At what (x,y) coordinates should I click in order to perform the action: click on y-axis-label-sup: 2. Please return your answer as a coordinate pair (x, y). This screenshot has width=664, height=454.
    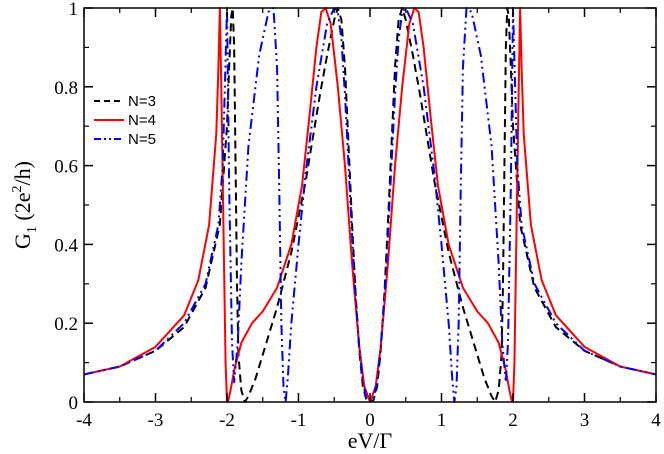
    Looking at the image, I should click on (17, 188).